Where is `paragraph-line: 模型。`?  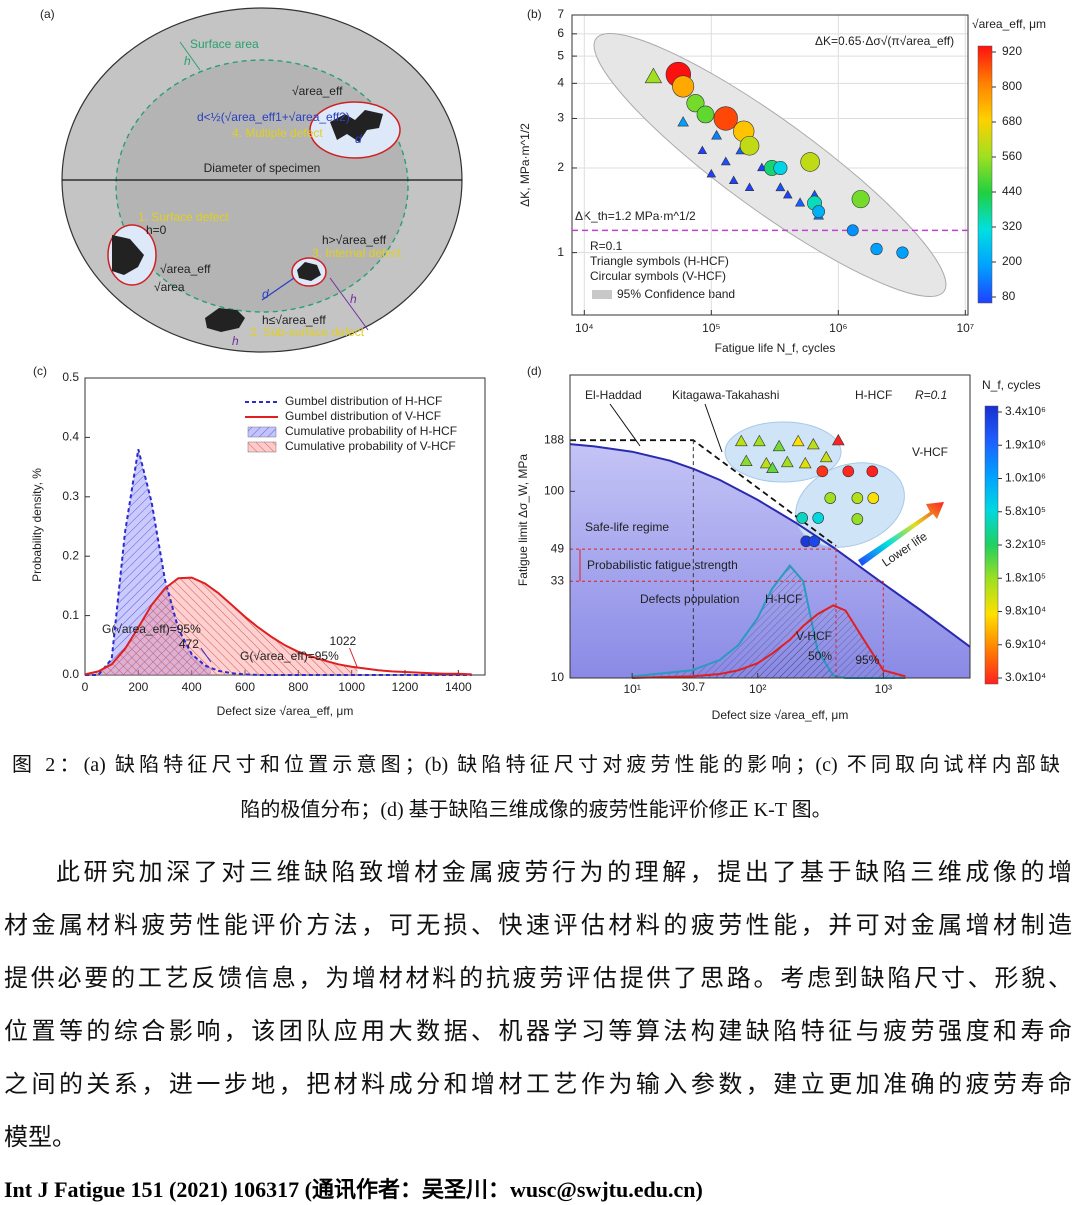
paragraph-line: 模型。 is located at coordinates (40, 1138).